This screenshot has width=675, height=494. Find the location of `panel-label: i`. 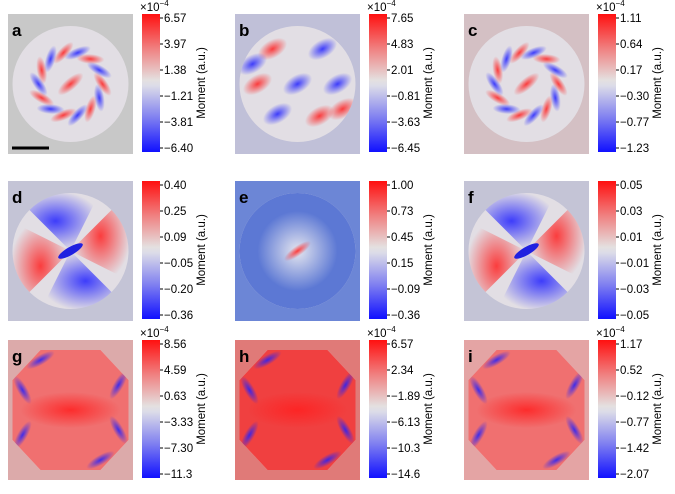

panel-label: i is located at coordinates (470, 356).